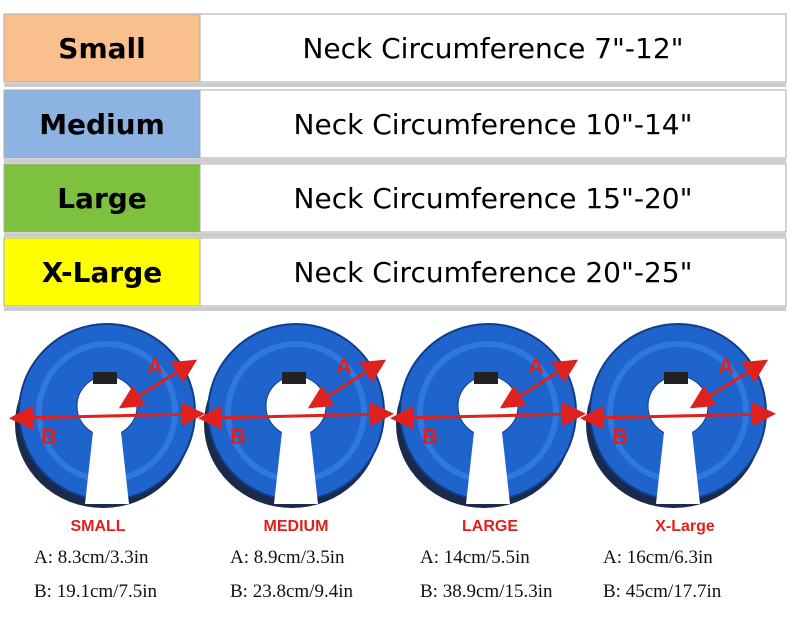  What do you see at coordinates (291, 591) in the screenshot?
I see `spec-b: B: 23.8cm/9.4in` at bounding box center [291, 591].